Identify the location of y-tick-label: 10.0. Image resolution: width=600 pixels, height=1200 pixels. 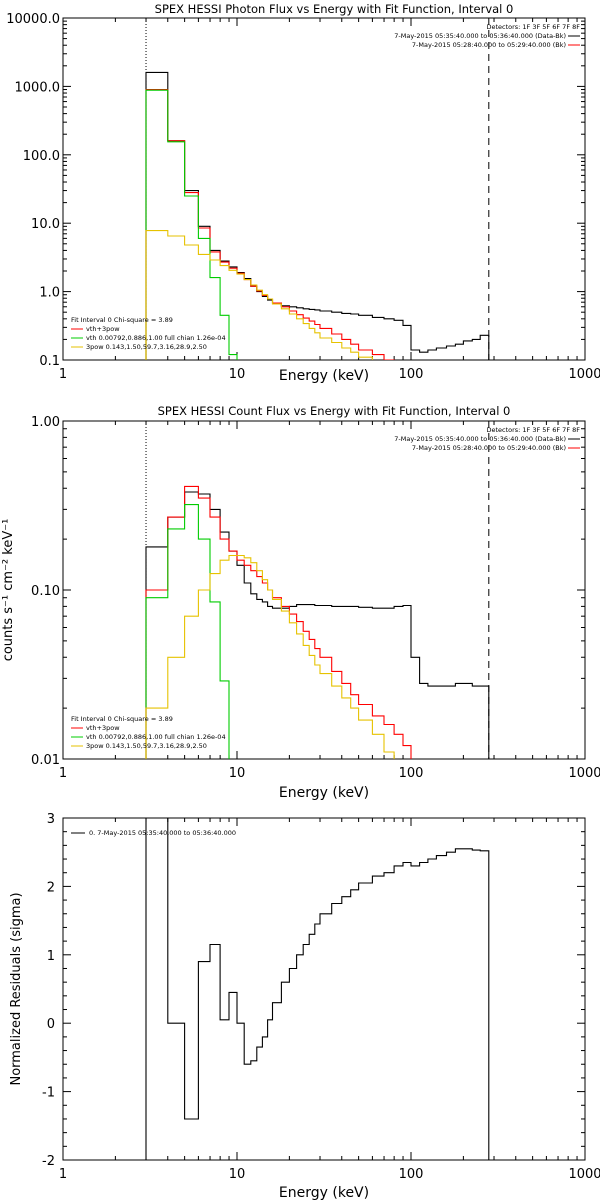
(45, 224).